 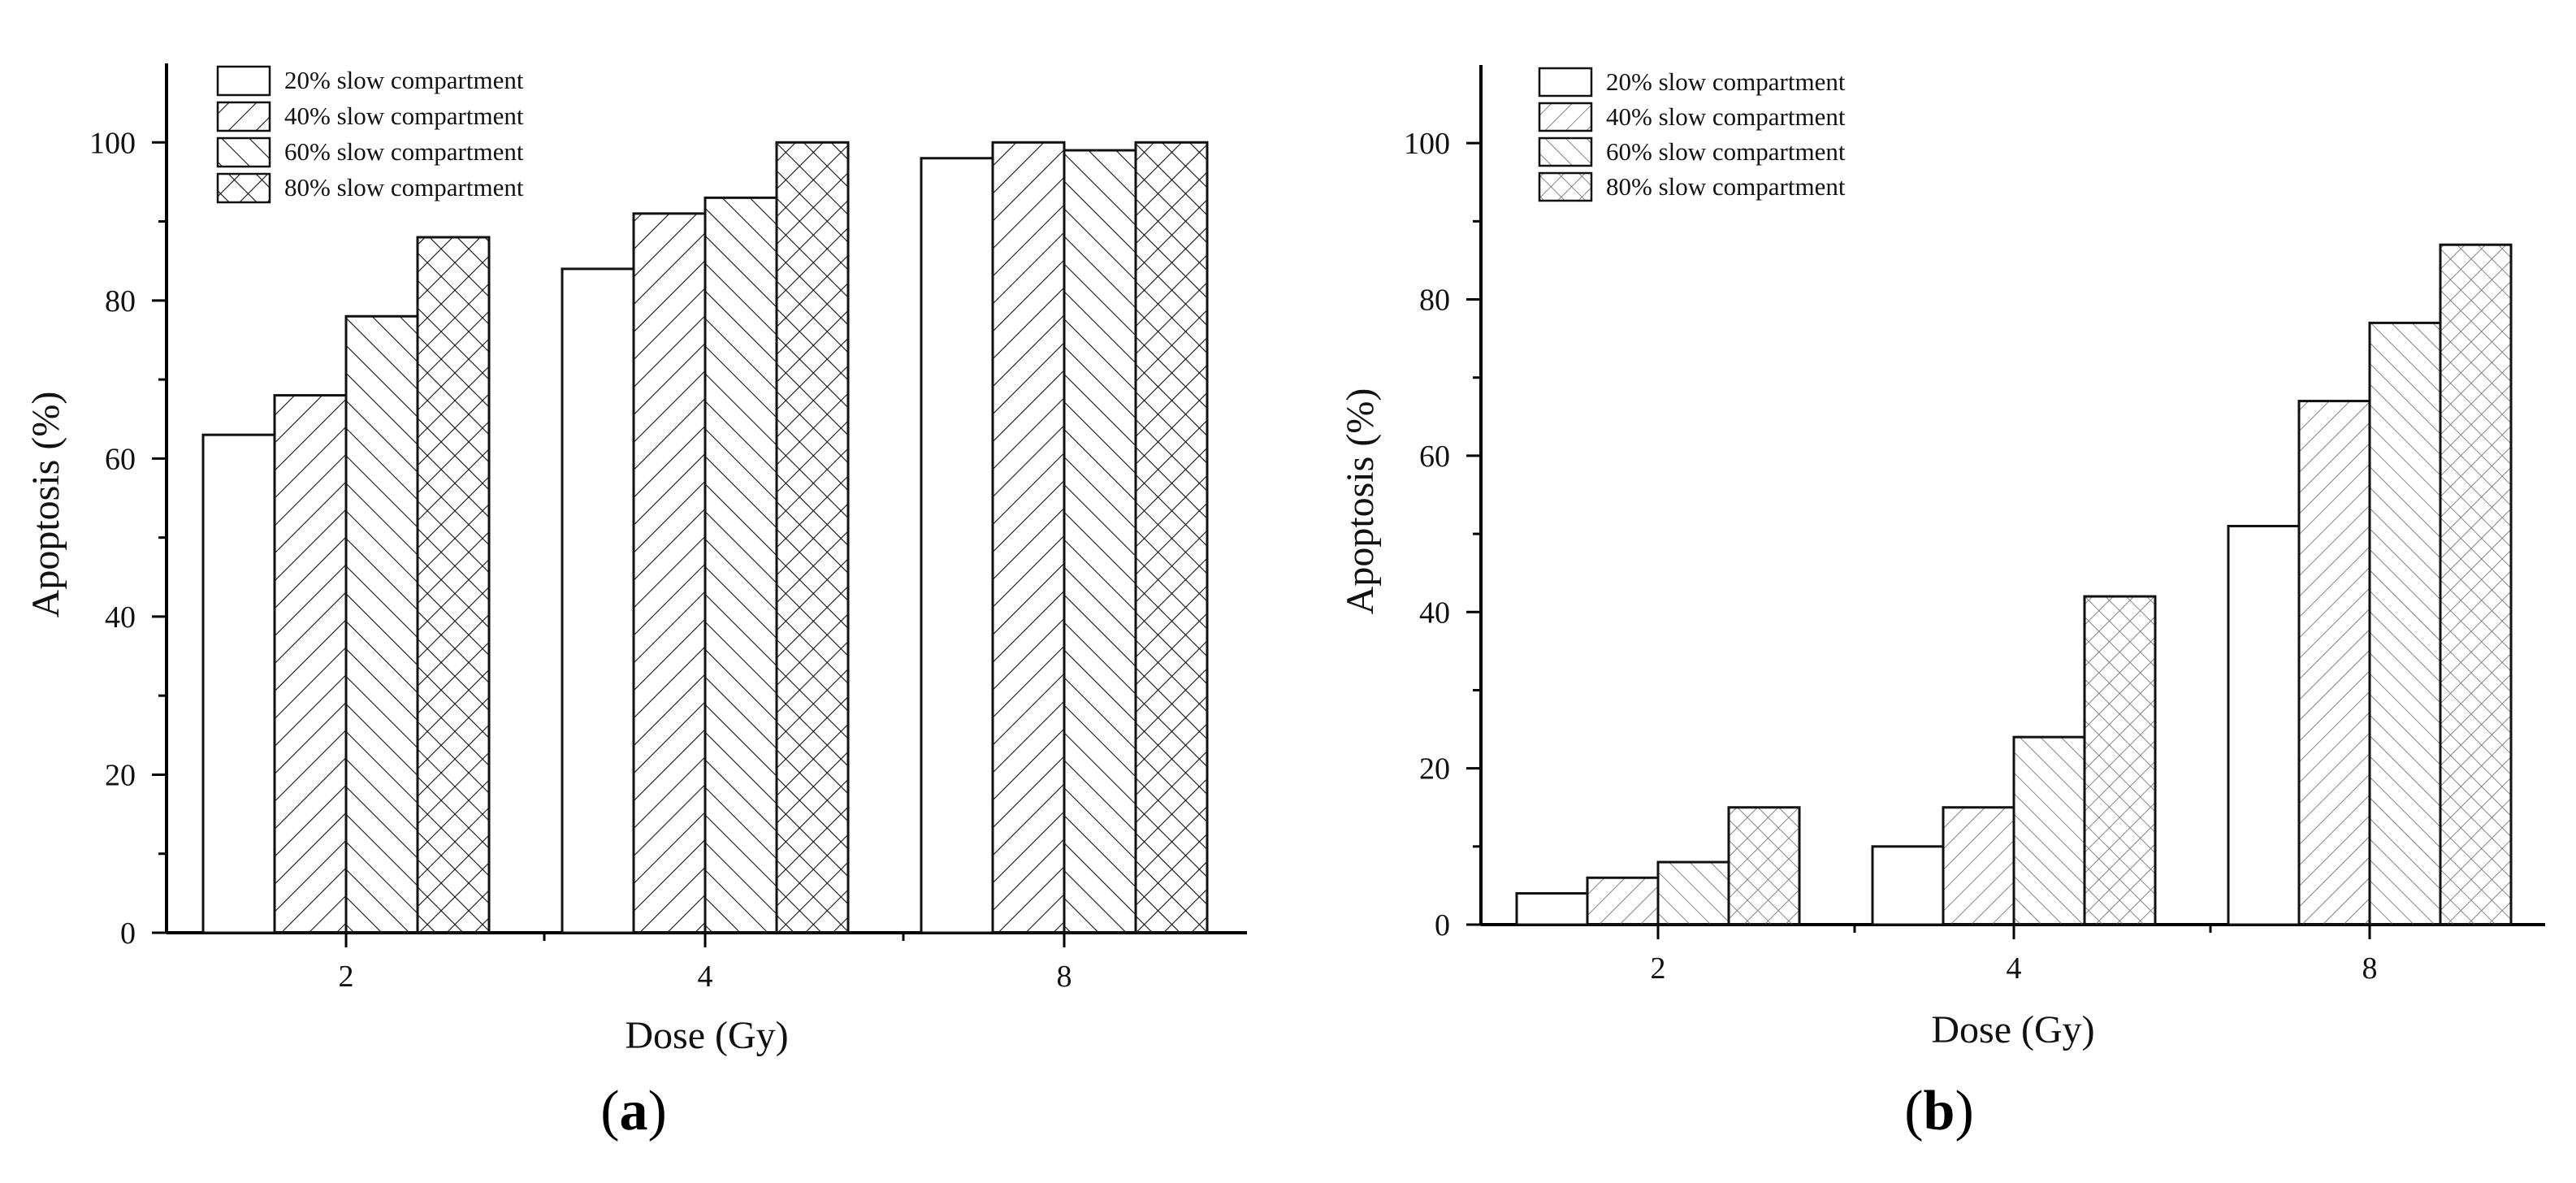 I want to click on panel-label-b-close-paren: ), so click(x=1964, y=1111).